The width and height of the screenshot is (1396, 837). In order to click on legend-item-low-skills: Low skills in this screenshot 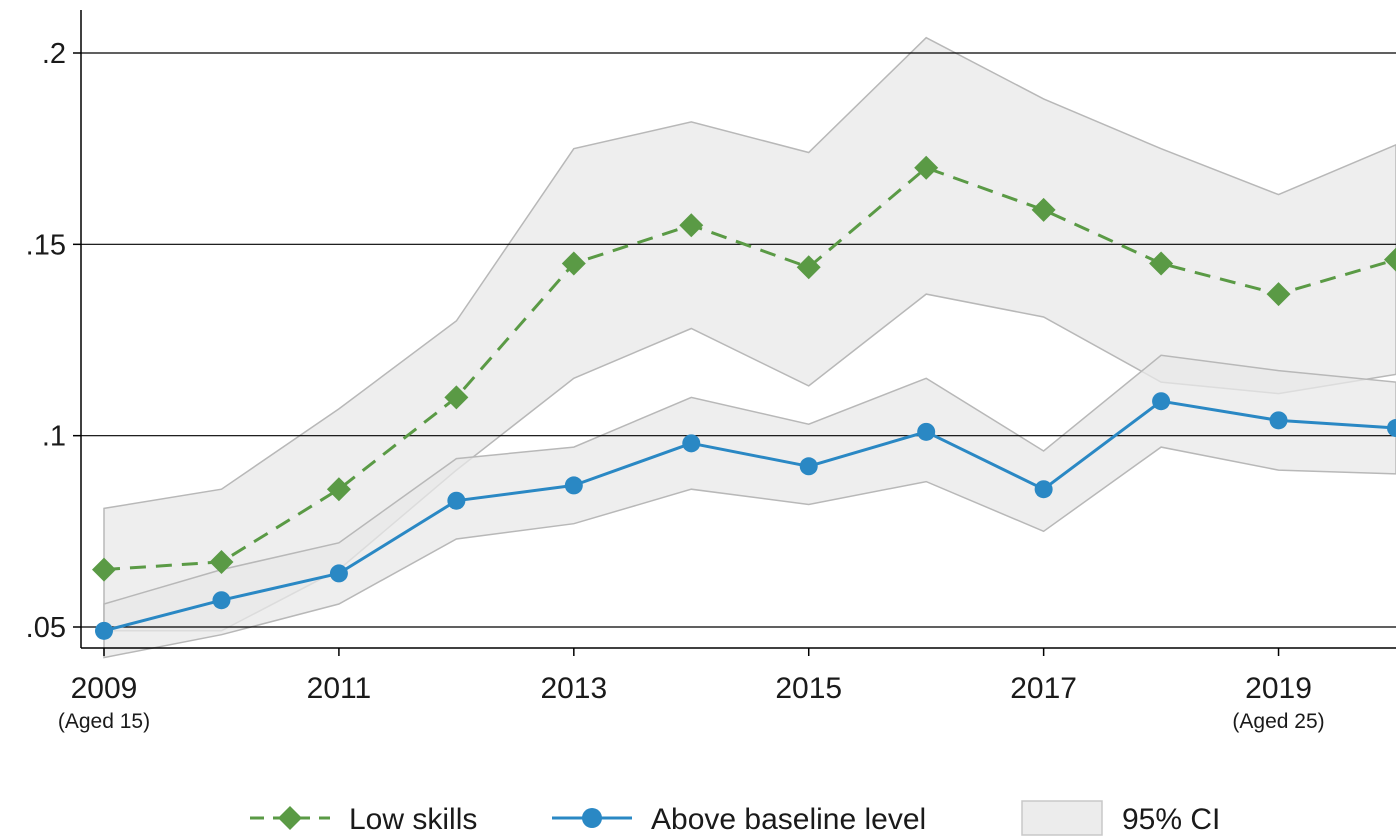, I will do `click(363, 819)`.